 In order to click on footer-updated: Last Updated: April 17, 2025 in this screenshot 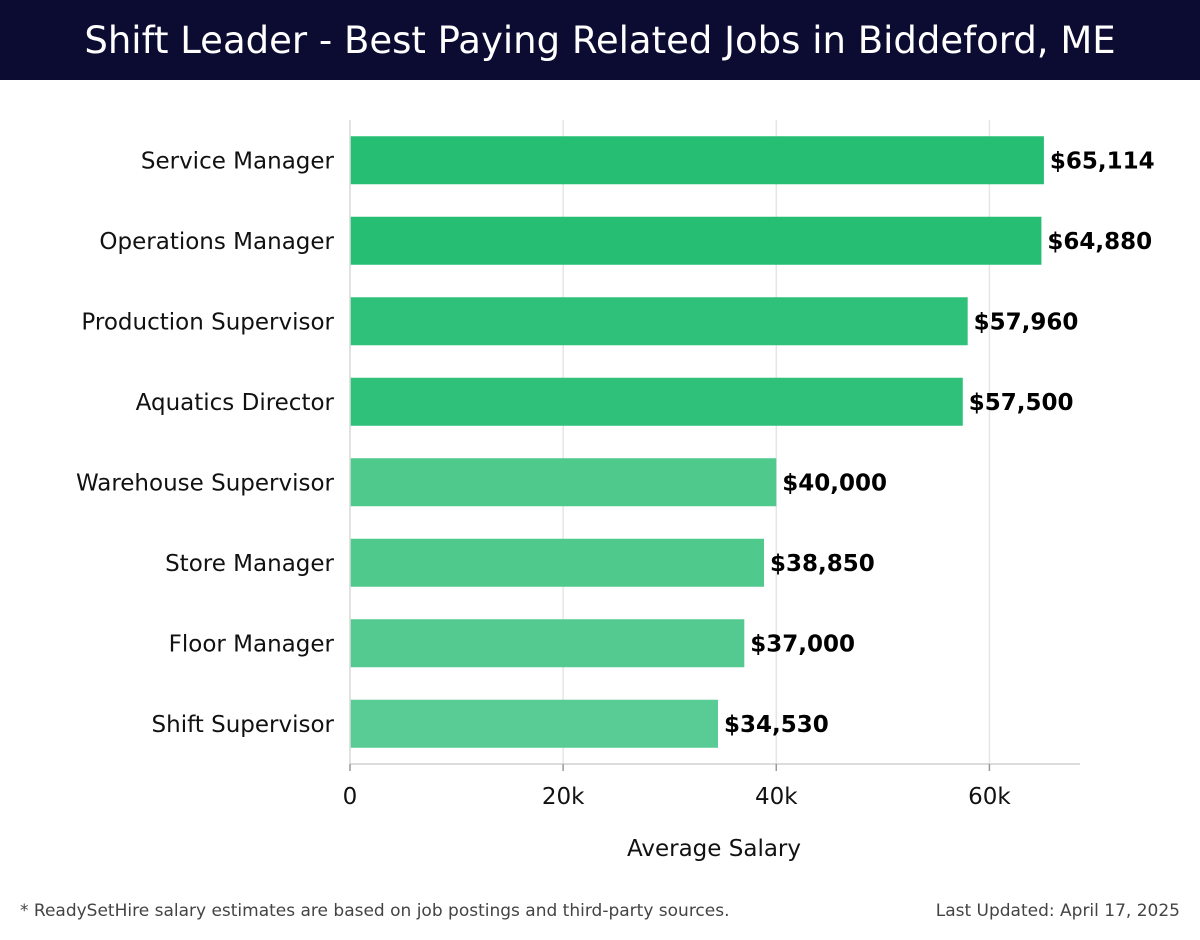, I will do `click(1057, 911)`.